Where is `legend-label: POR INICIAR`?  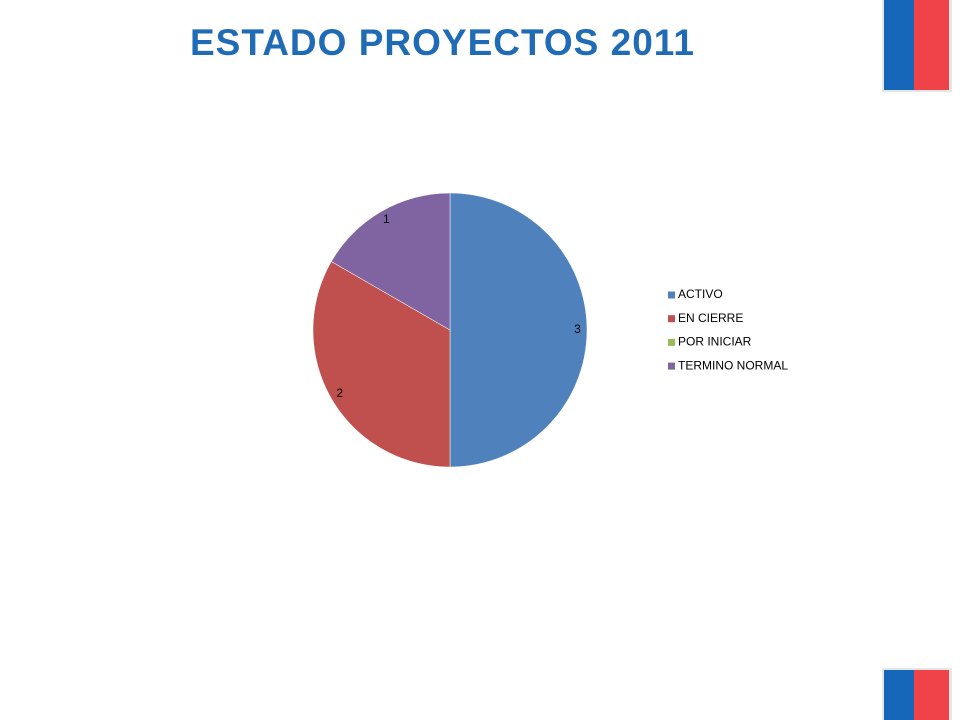
legend-label: POR INICIAR is located at coordinates (715, 342).